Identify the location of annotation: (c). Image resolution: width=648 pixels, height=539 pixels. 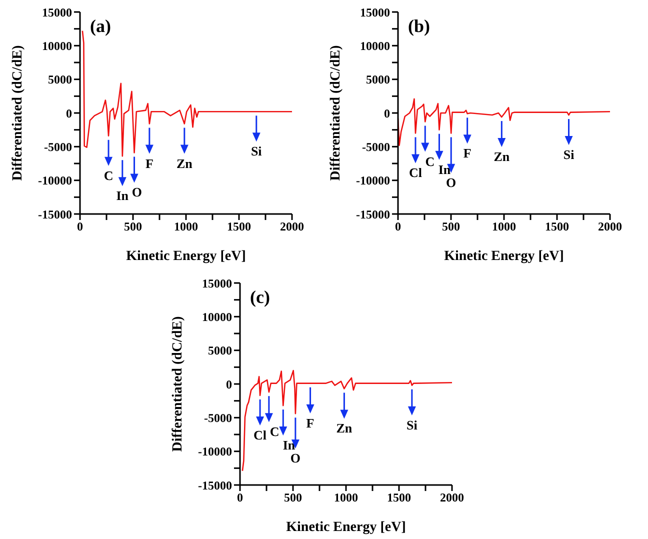
(260, 297).